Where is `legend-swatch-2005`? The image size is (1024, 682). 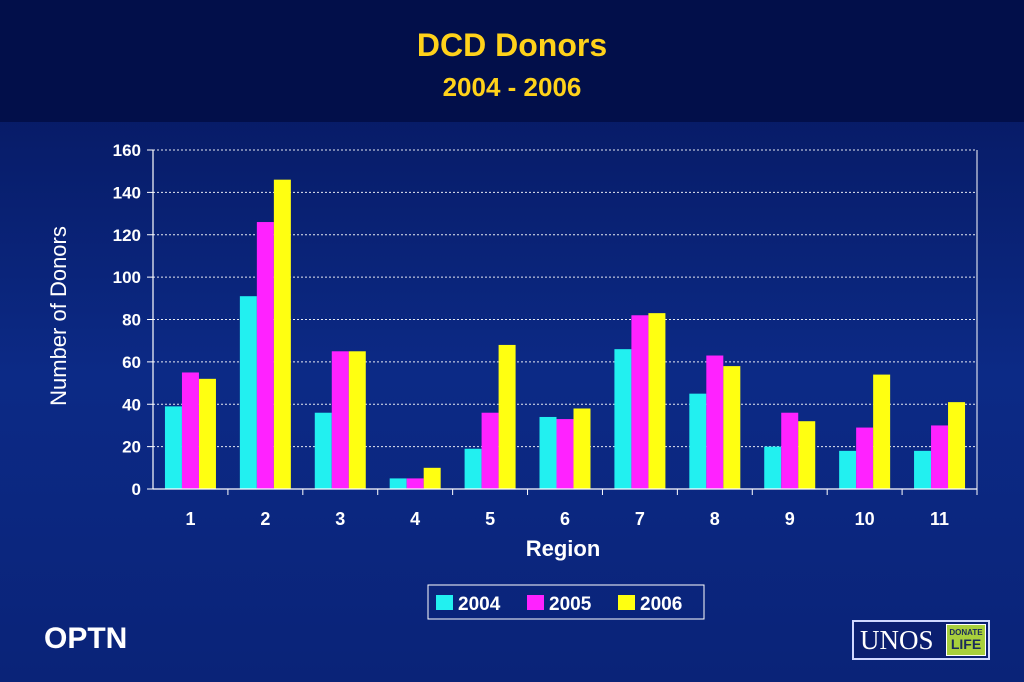
legend-swatch-2005 is located at coordinates (535, 602).